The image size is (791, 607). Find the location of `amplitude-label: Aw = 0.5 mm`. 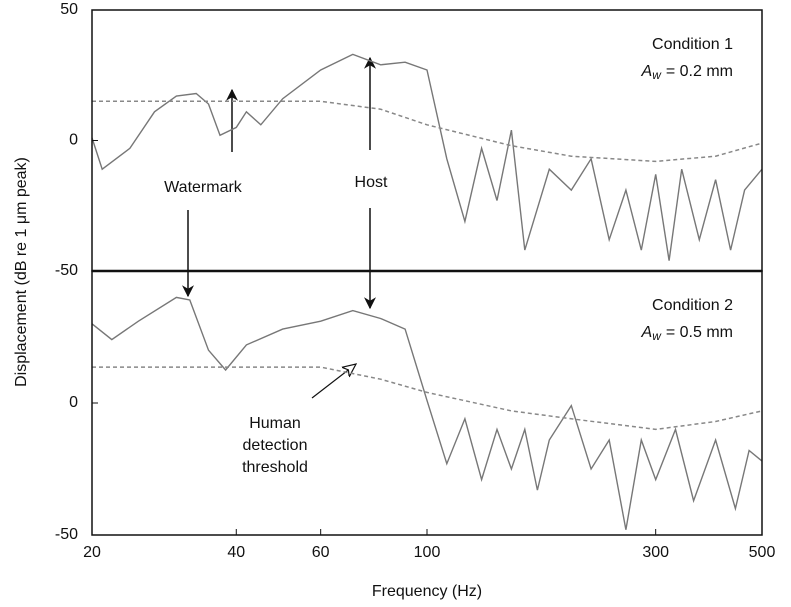

amplitude-label: Aw = 0.5 mm is located at coordinates (687, 333).